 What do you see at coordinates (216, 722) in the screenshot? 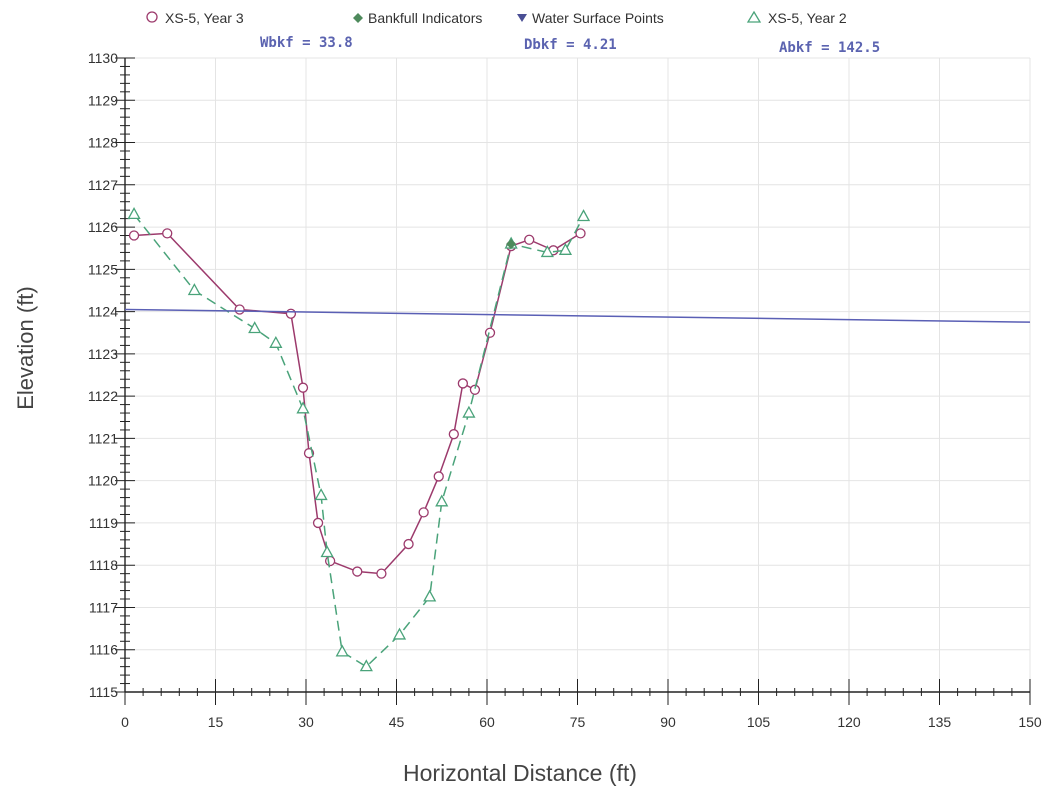
I see `x-tick-label: 15` at bounding box center [216, 722].